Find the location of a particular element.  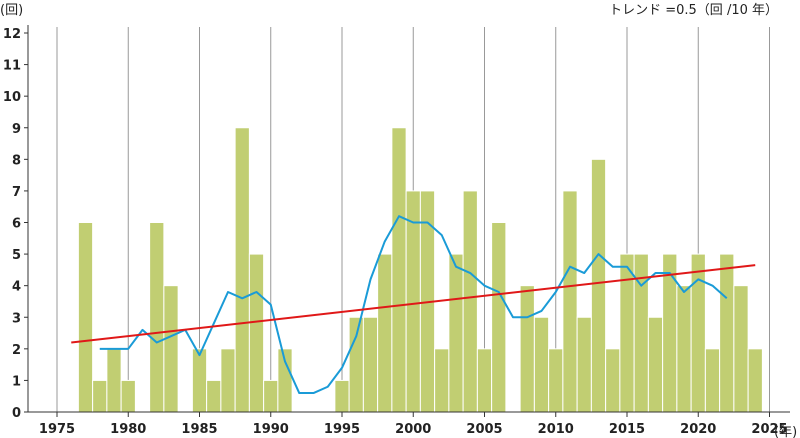

bar-2002 is located at coordinates (442, 380).